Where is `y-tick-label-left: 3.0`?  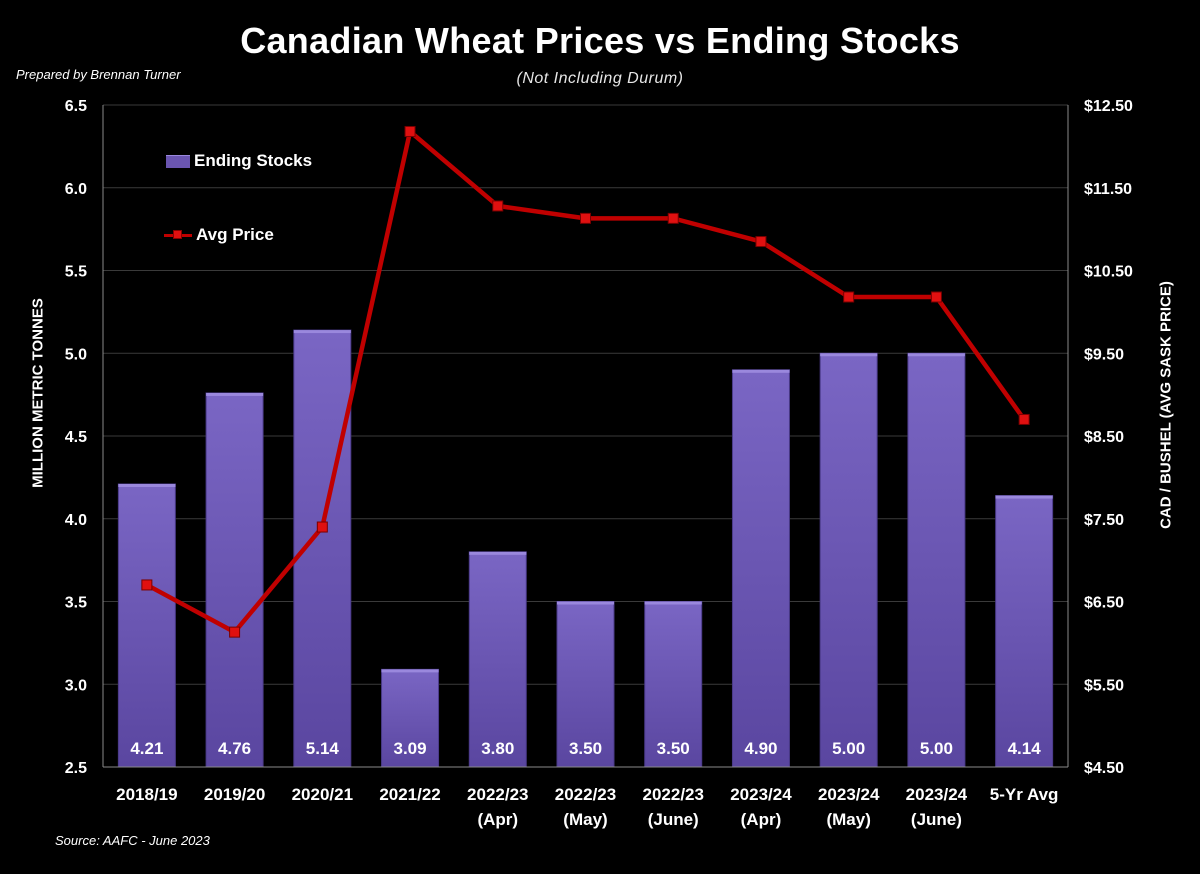 y-tick-label-left: 3.0 is located at coordinates (76, 685).